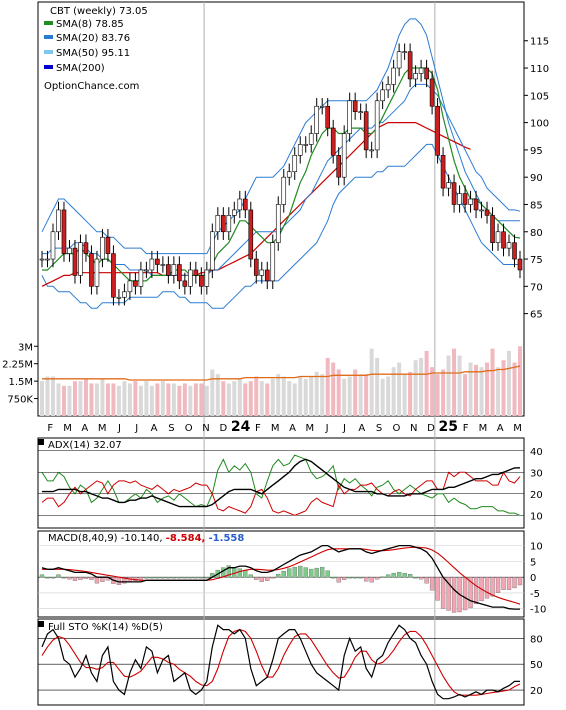 This screenshot has width=566, height=710. What do you see at coordinates (281, 483) in the screenshot?
I see `adx-panel-frame` at bounding box center [281, 483].